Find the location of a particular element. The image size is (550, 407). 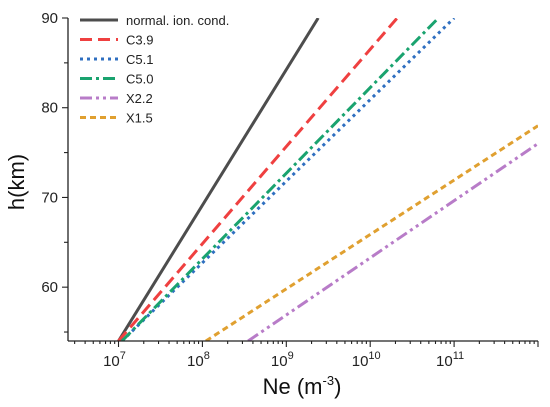

x-axis-title-exponent: -3 is located at coordinates (329, 380).